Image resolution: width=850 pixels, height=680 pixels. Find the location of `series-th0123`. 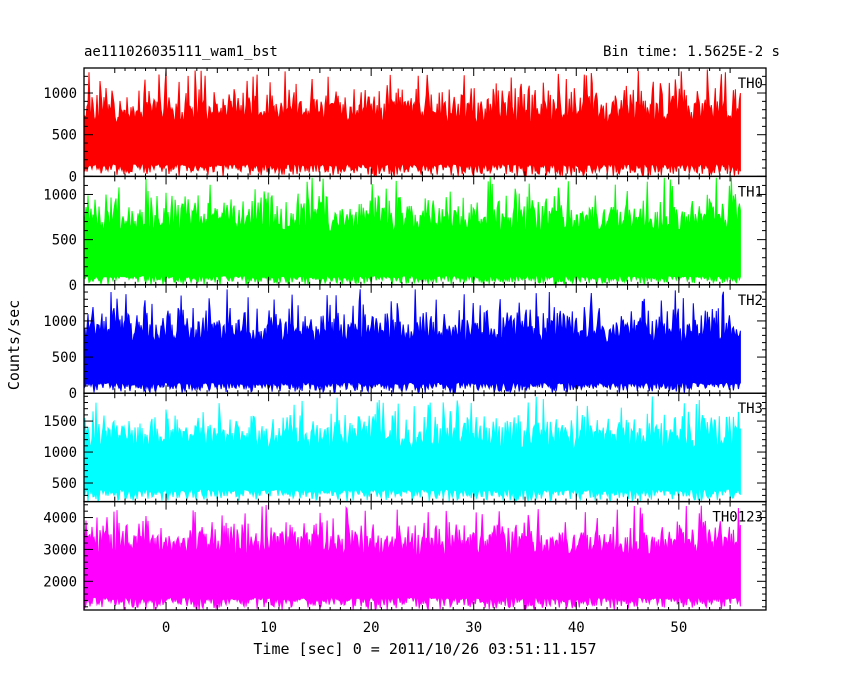

series-th0123 is located at coordinates (412, 557).